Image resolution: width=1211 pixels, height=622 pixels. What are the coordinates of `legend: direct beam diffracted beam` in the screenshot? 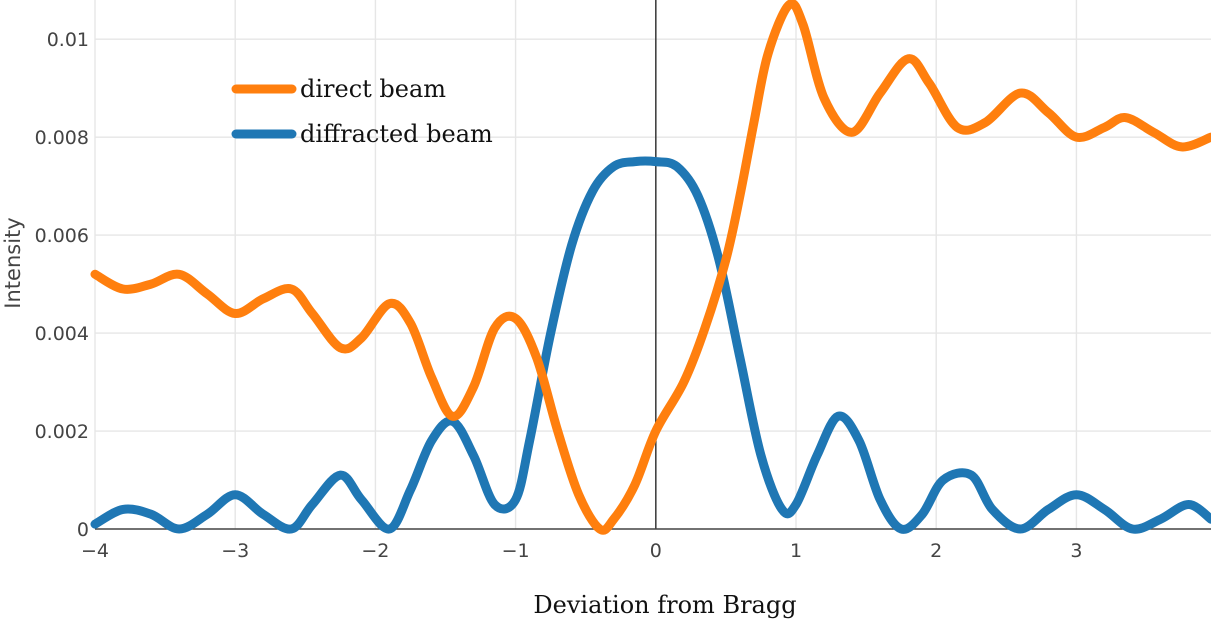 It's located at (362, 111).